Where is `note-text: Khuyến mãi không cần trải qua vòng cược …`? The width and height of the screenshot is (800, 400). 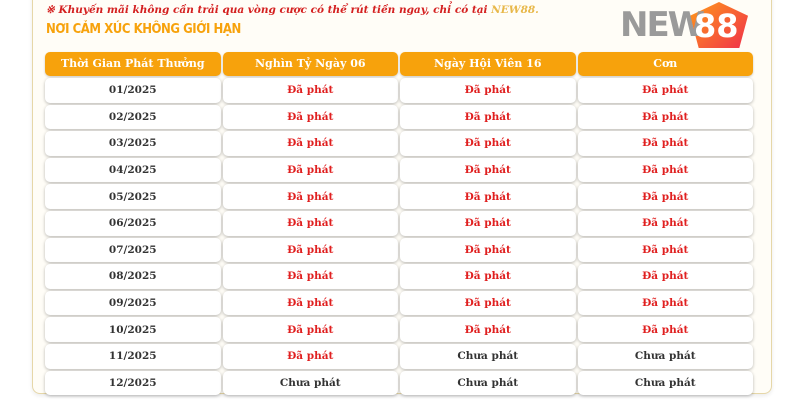
note-text: Khuyến mãi không cần trải qua vòng cược … is located at coordinates (273, 10).